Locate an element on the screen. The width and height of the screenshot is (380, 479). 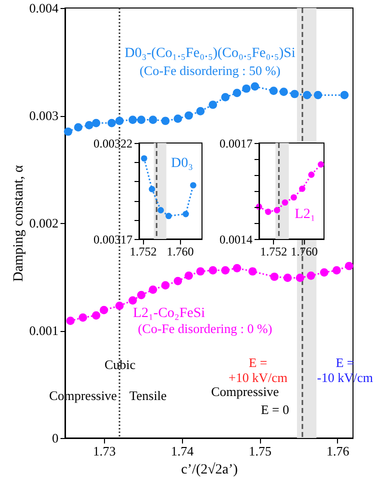
annotation: (Co-Fe disordering : 50 %) is located at coordinates (210, 70).